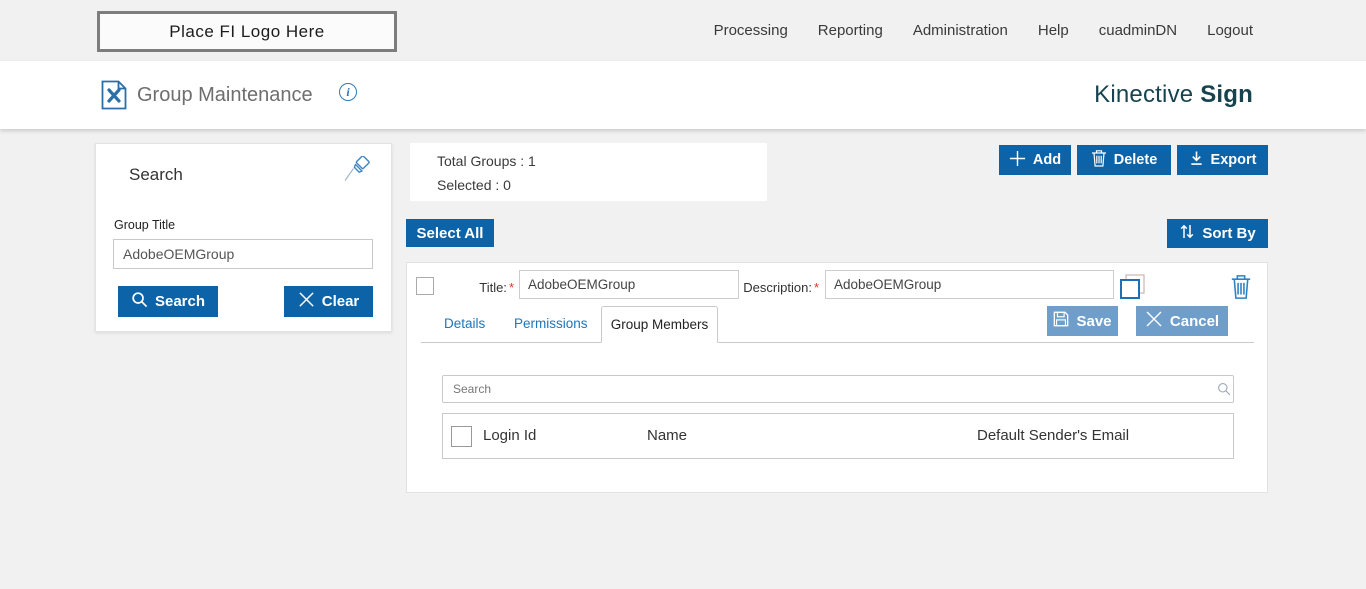 This screenshot has height=589, width=1366. I want to click on export-button: Export, so click(1222, 160).